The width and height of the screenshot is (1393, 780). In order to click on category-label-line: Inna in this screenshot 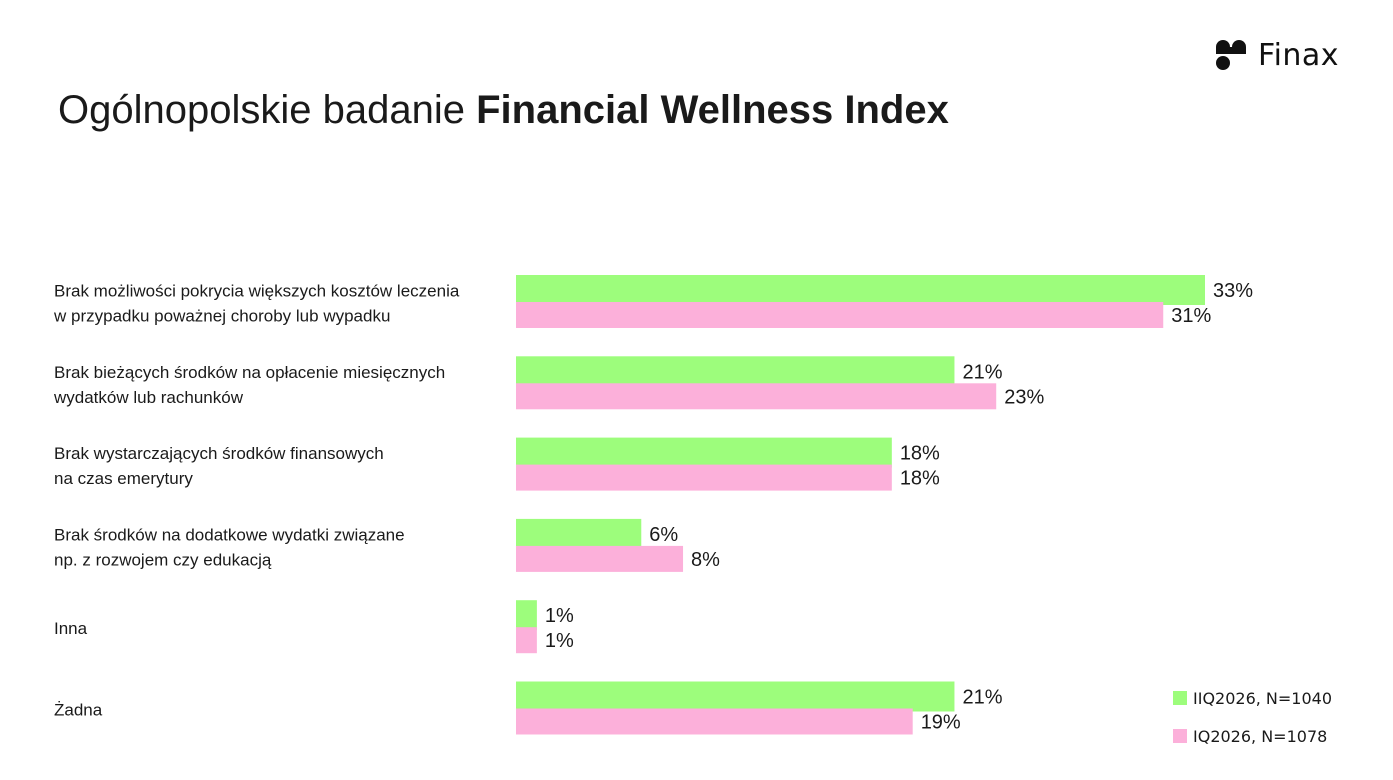, I will do `click(71, 628)`.